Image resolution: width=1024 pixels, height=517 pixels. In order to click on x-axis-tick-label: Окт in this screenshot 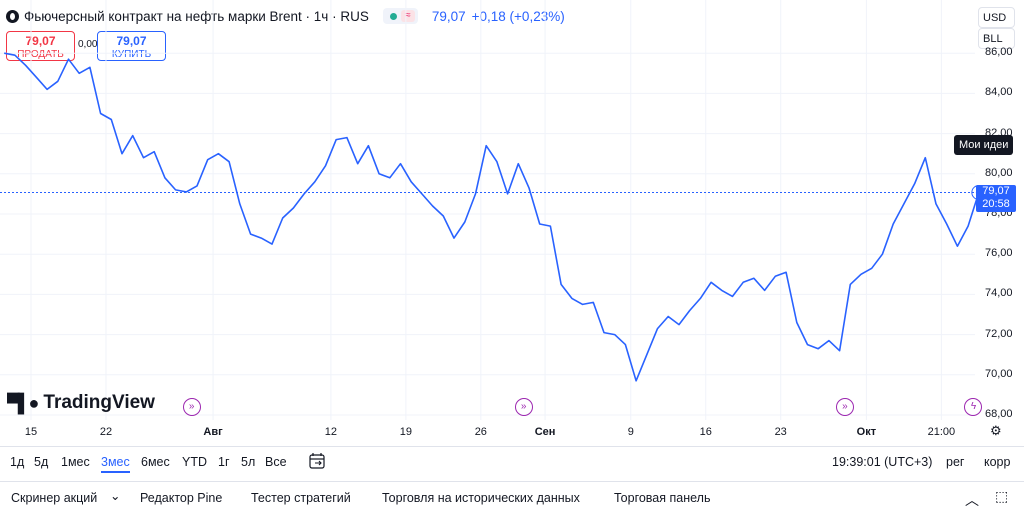, I will do `click(866, 432)`.